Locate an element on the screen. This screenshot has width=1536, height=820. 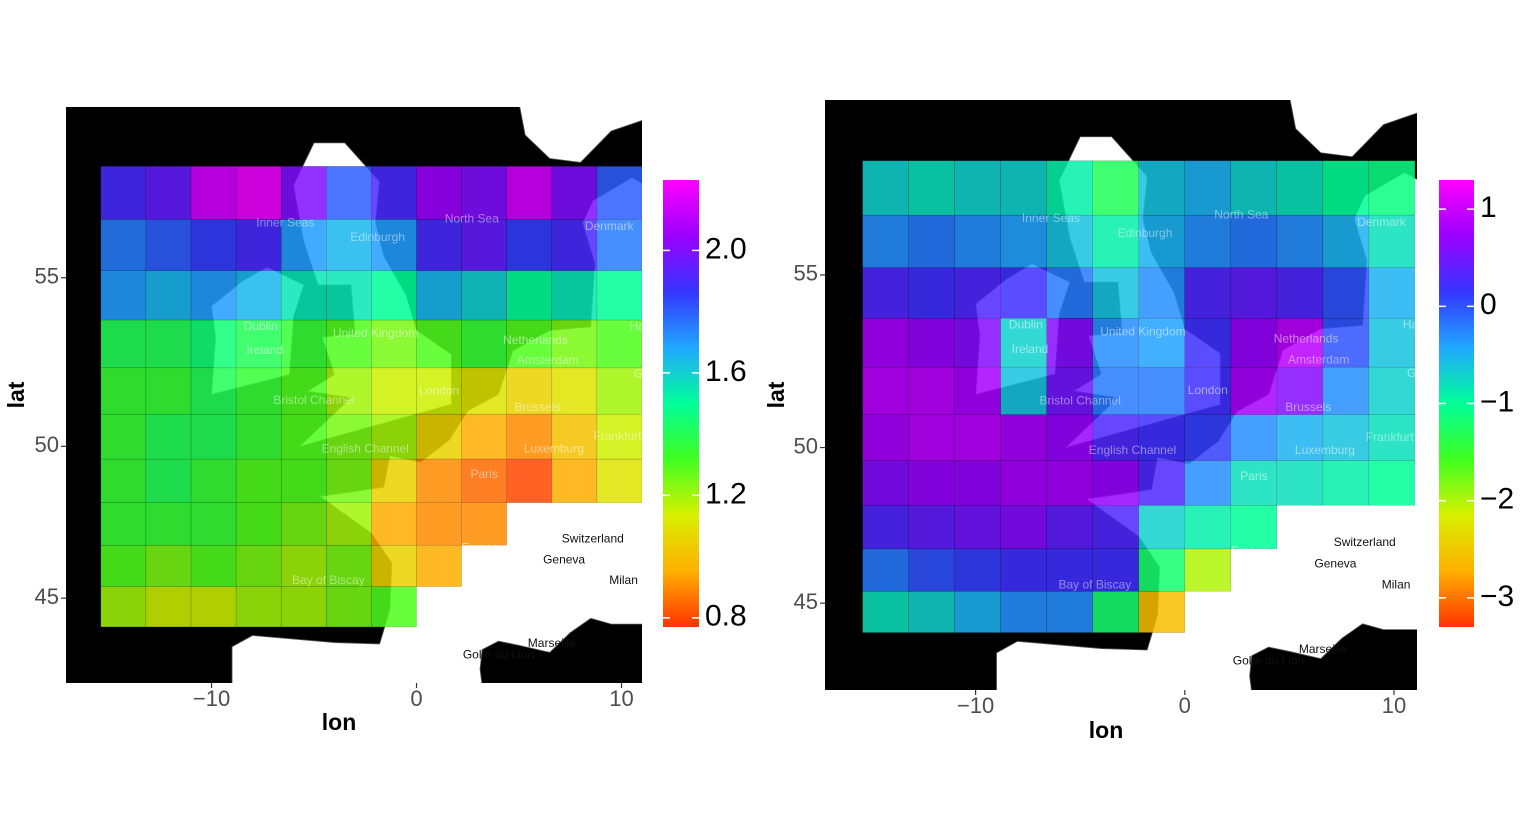
y-tick-label: 45 is located at coordinates (47, 596).